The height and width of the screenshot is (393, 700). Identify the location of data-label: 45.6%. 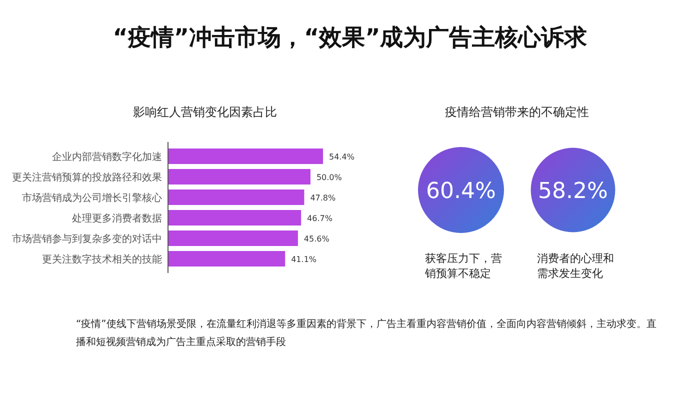
(317, 239).